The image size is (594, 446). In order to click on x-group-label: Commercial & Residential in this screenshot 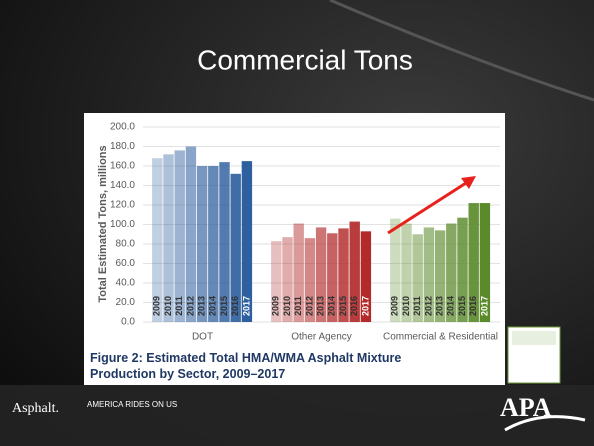, I will do `click(440, 337)`.